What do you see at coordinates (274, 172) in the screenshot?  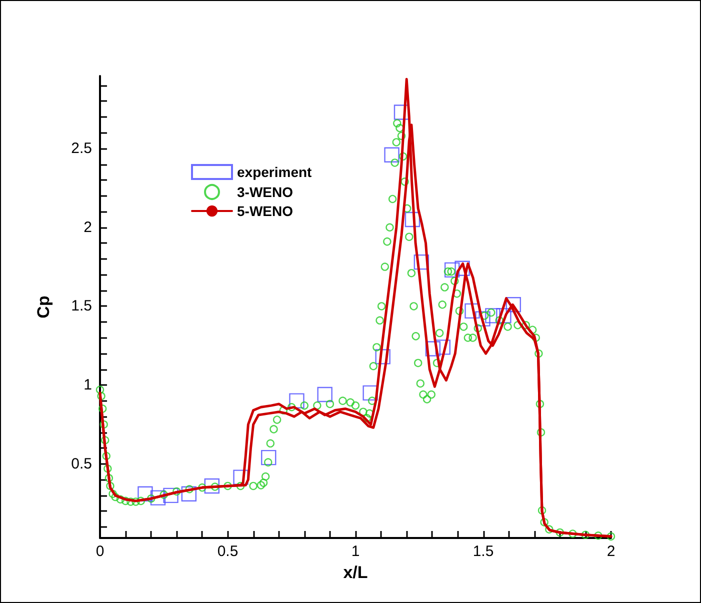 I see `legend-label: experiment` at bounding box center [274, 172].